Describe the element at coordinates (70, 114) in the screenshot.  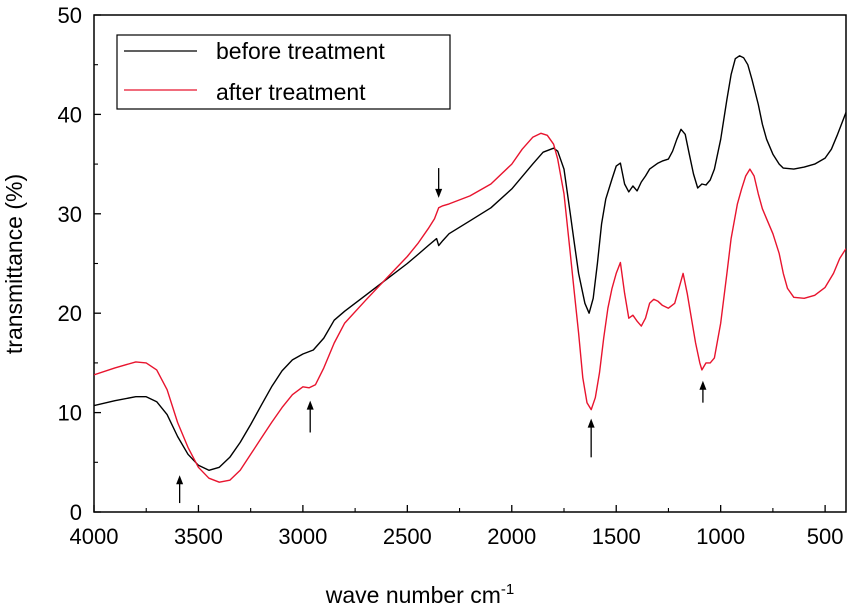
I see `y-tick-label: 40` at that location.